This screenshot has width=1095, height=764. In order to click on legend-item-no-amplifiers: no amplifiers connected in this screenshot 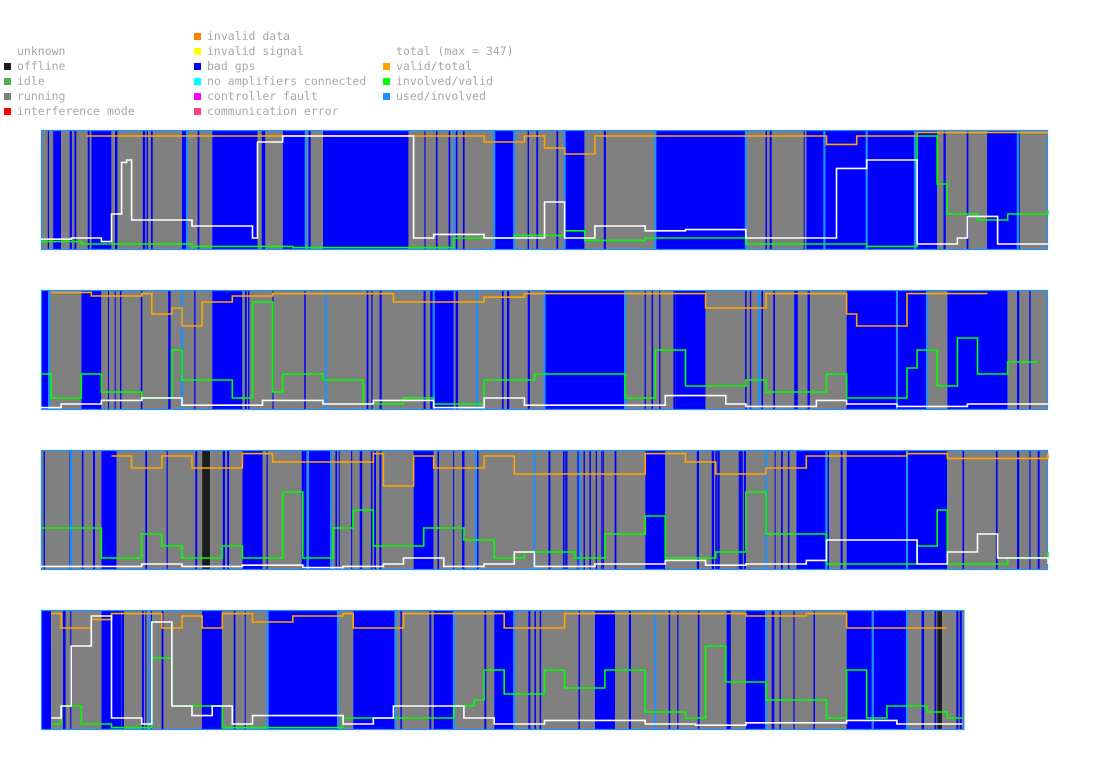, I will do `click(280, 81)`.